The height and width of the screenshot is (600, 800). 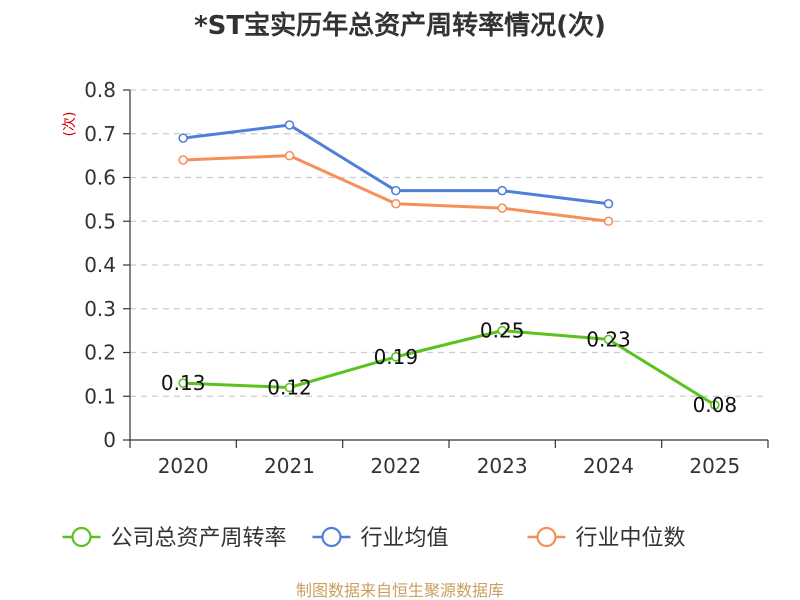 What do you see at coordinates (289, 466) in the screenshot?
I see `x-tick-label: 2021` at bounding box center [289, 466].